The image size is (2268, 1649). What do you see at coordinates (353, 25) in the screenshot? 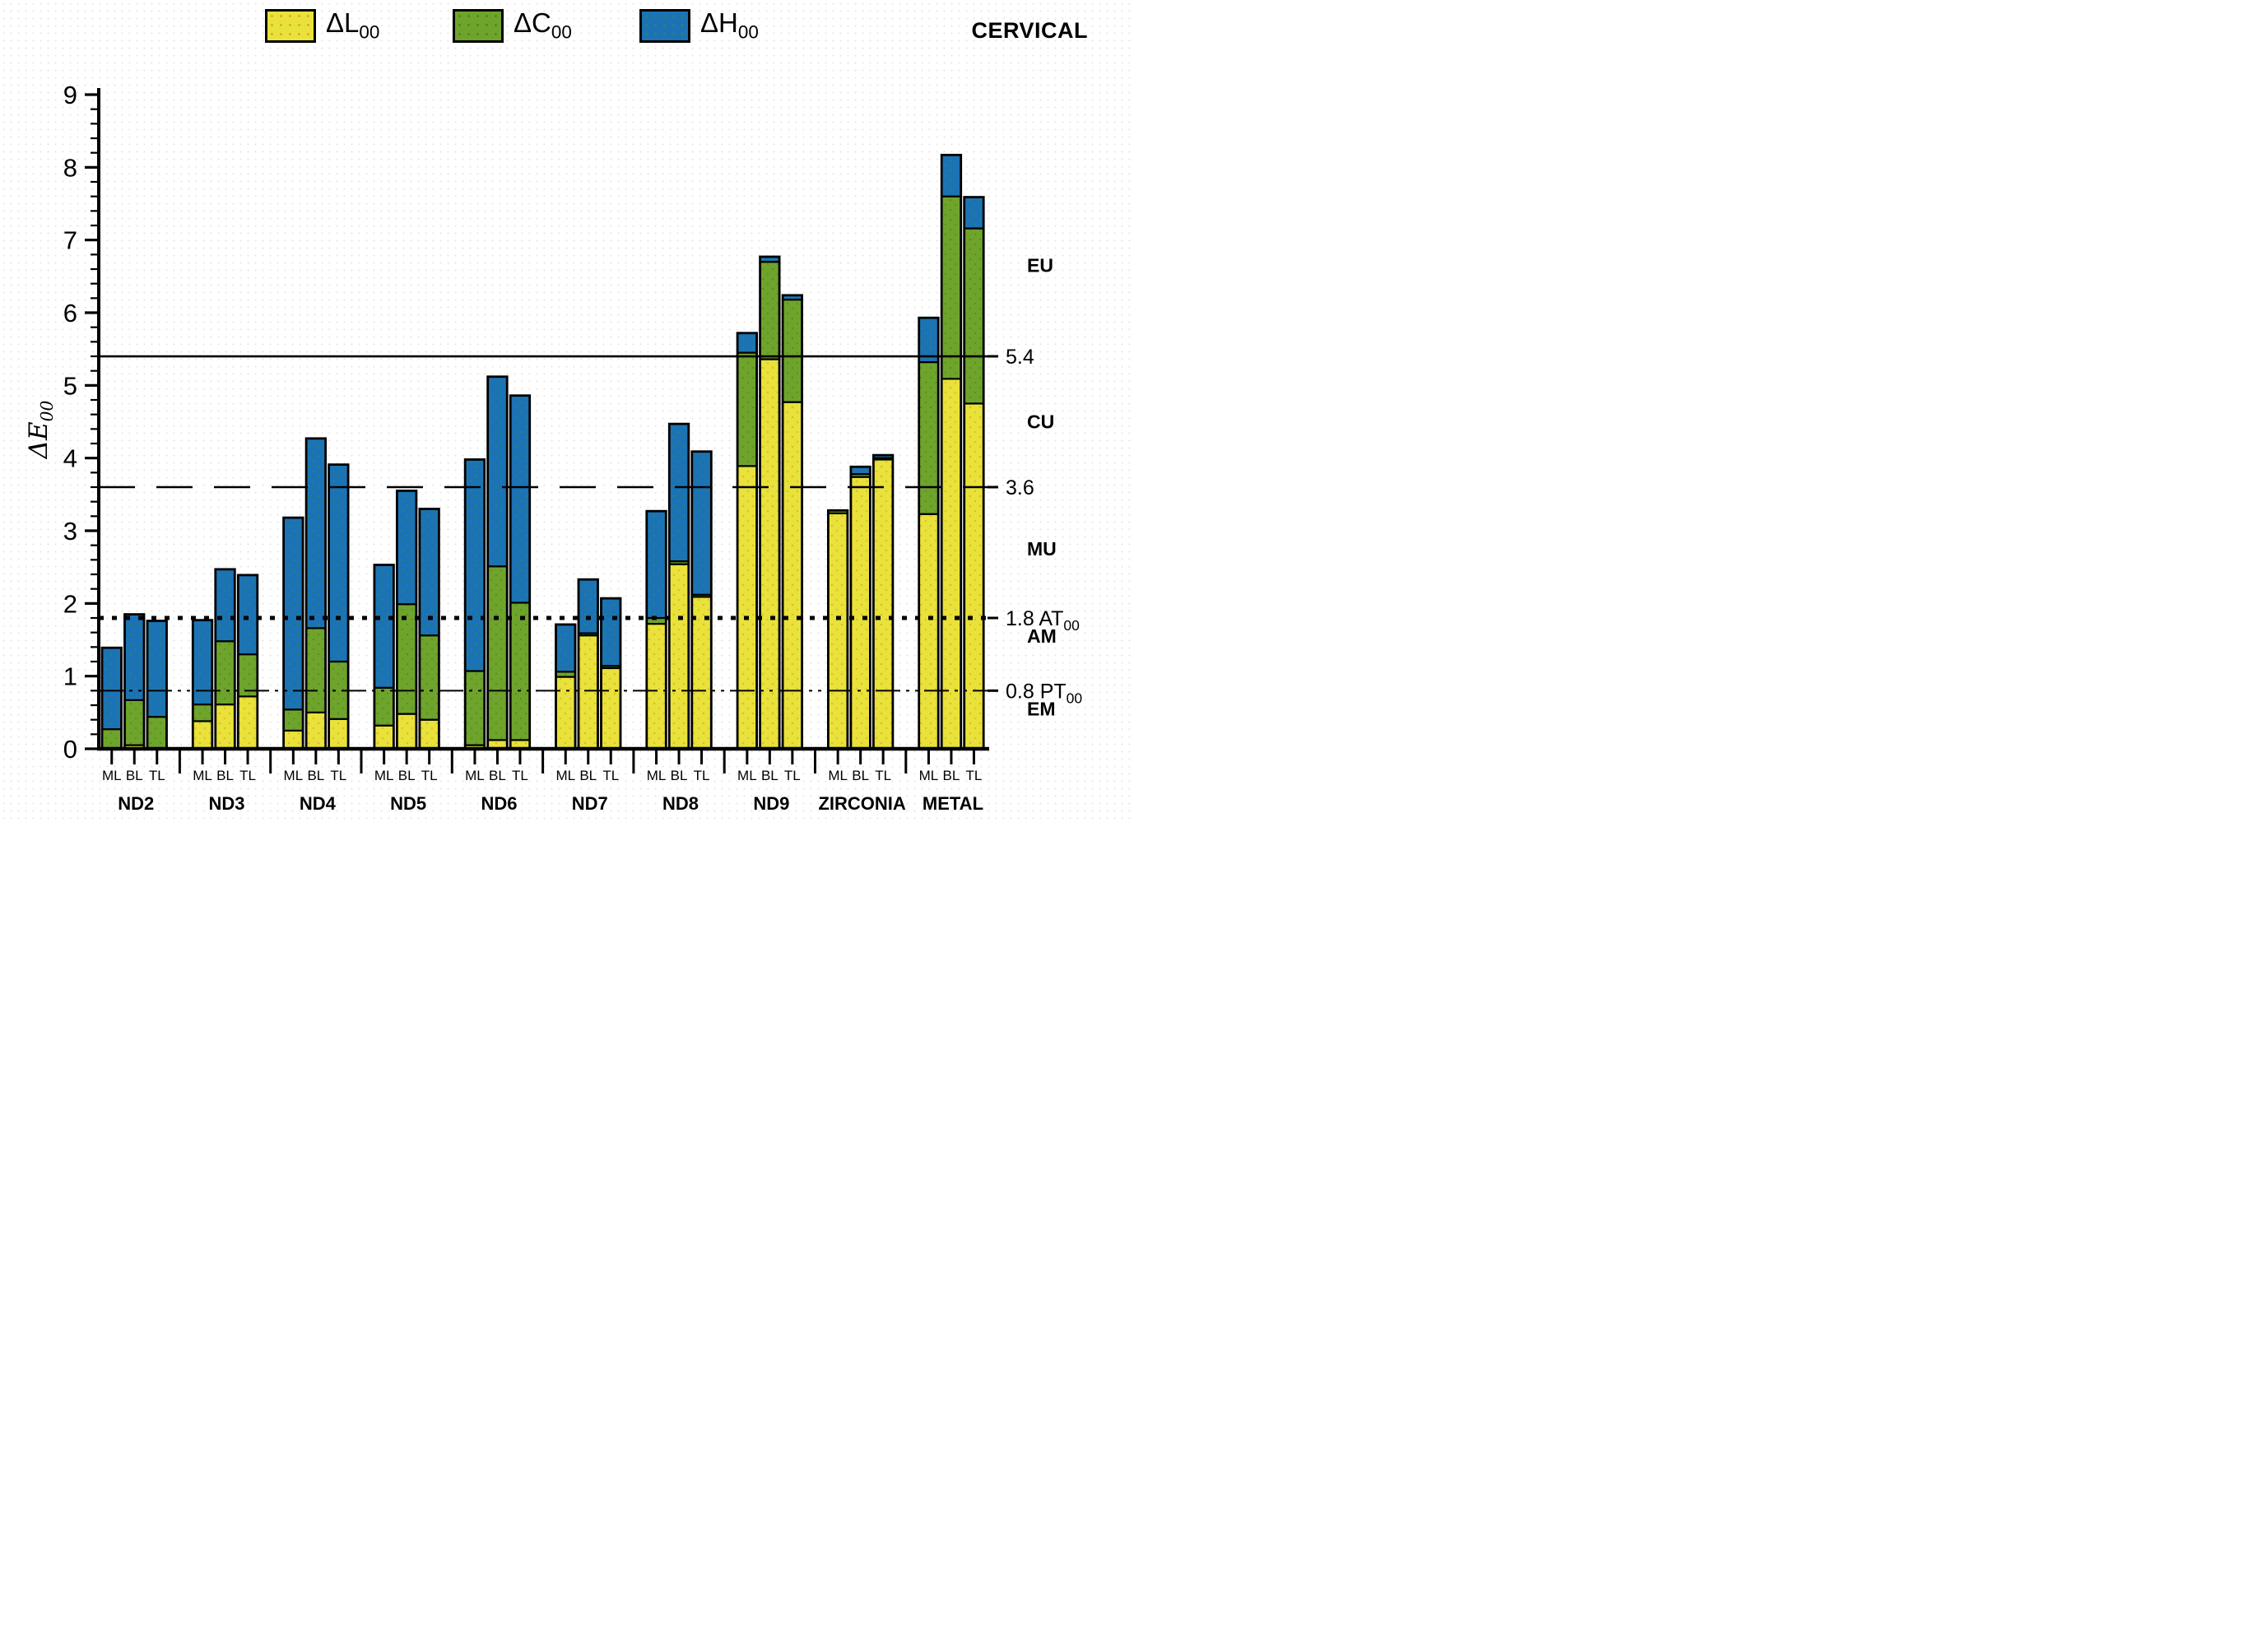
I see `legend-label: ΔL00` at bounding box center [353, 25].